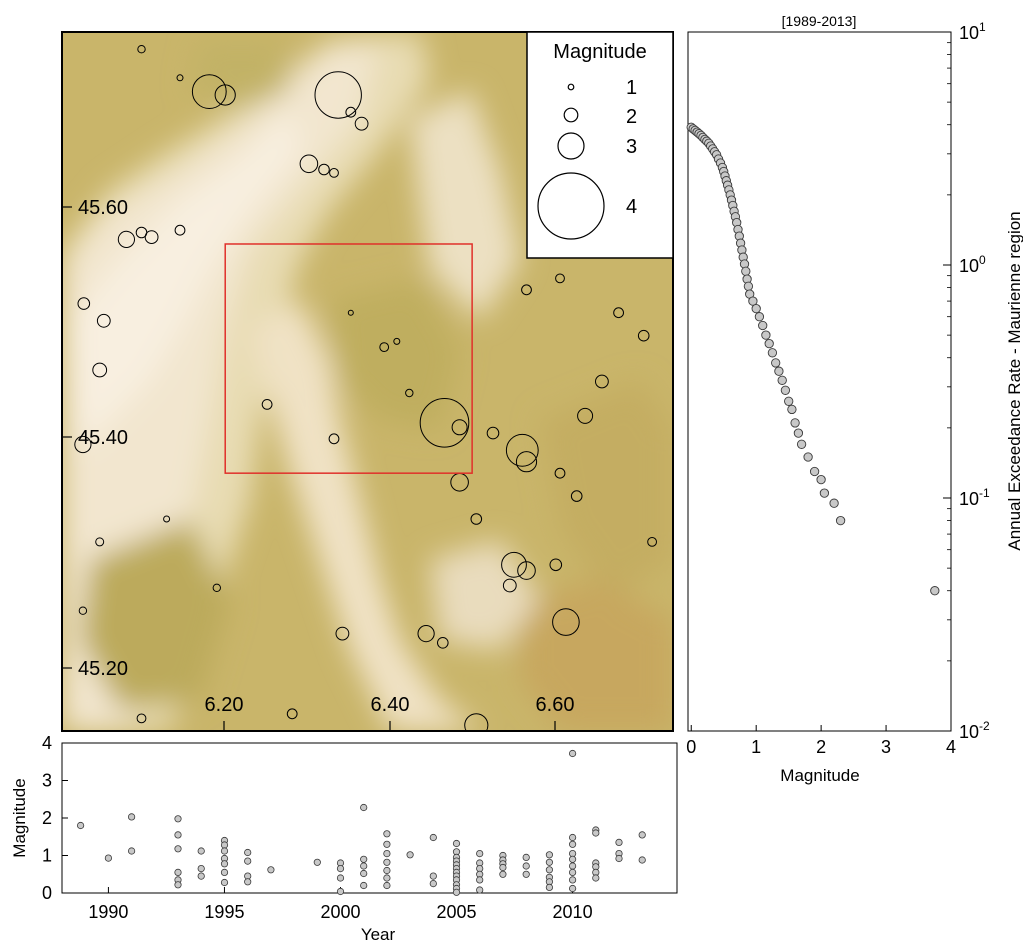 The image size is (1023, 942). What do you see at coordinates (389, 712) in the screenshot?
I see `map-lon-ticks: 6.20 6.40 6.60` at bounding box center [389, 712].